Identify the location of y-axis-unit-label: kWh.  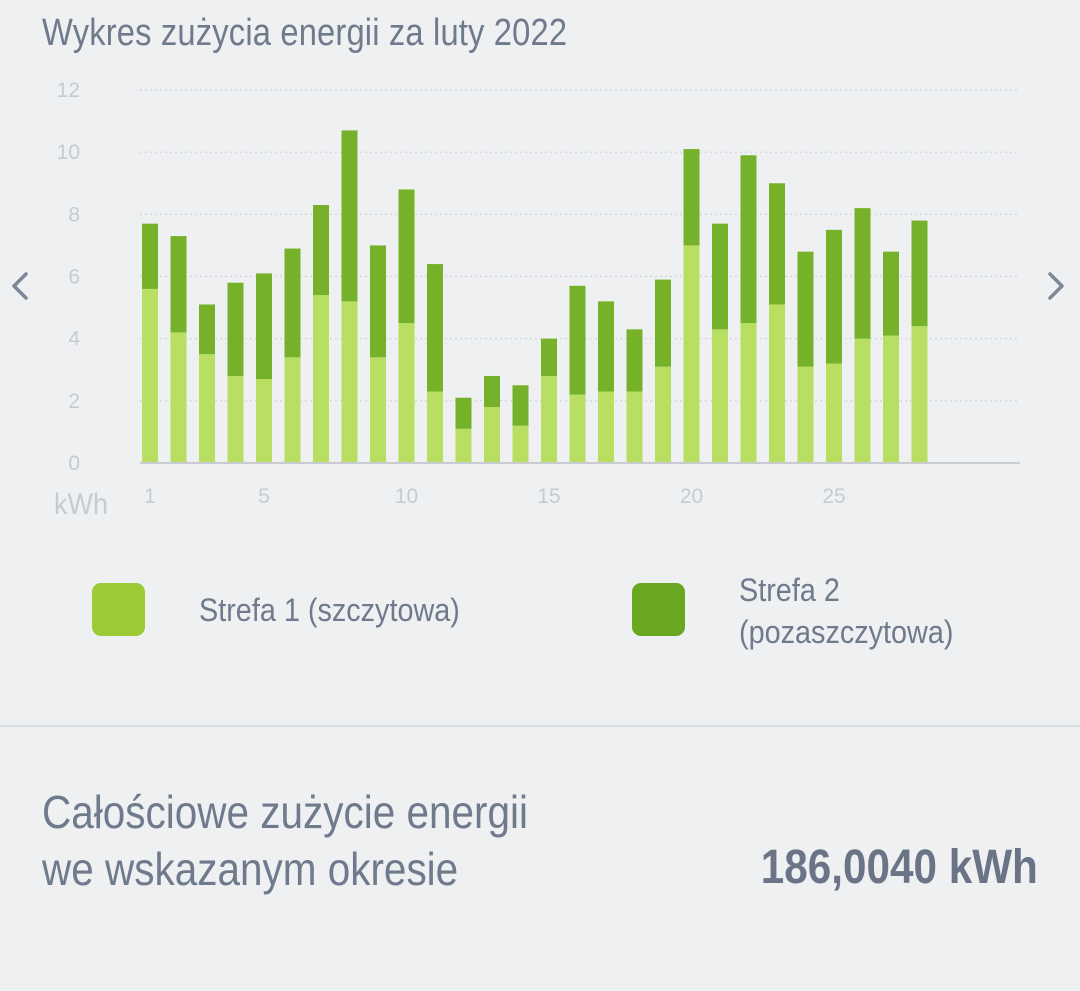
(81, 504).